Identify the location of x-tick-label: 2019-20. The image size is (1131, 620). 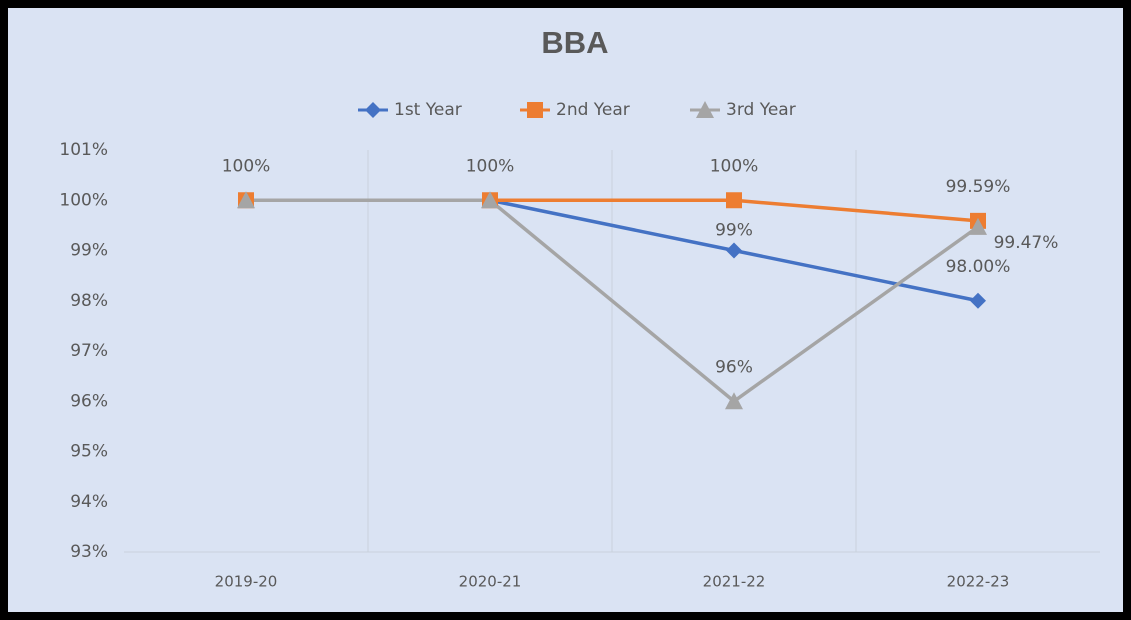
(246, 582).